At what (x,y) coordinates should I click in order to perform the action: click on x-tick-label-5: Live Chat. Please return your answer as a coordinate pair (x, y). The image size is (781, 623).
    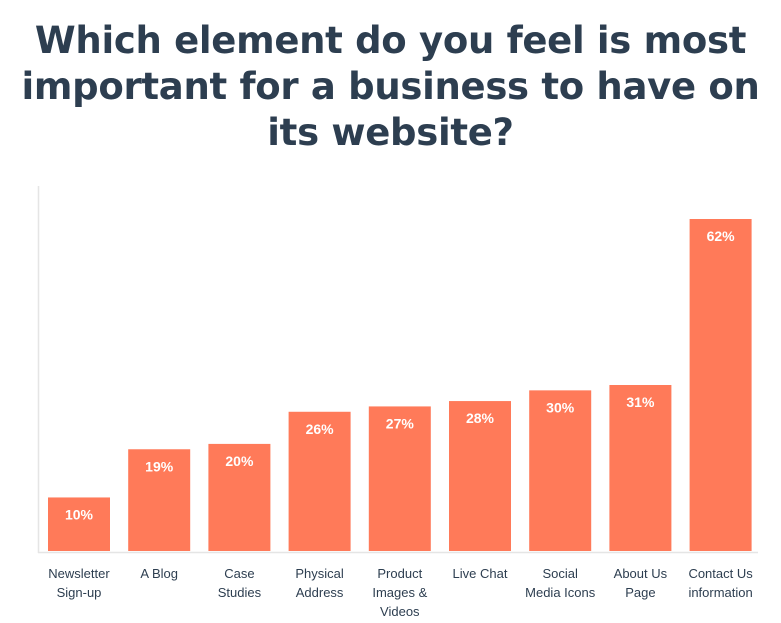
    Looking at the image, I should click on (480, 573).